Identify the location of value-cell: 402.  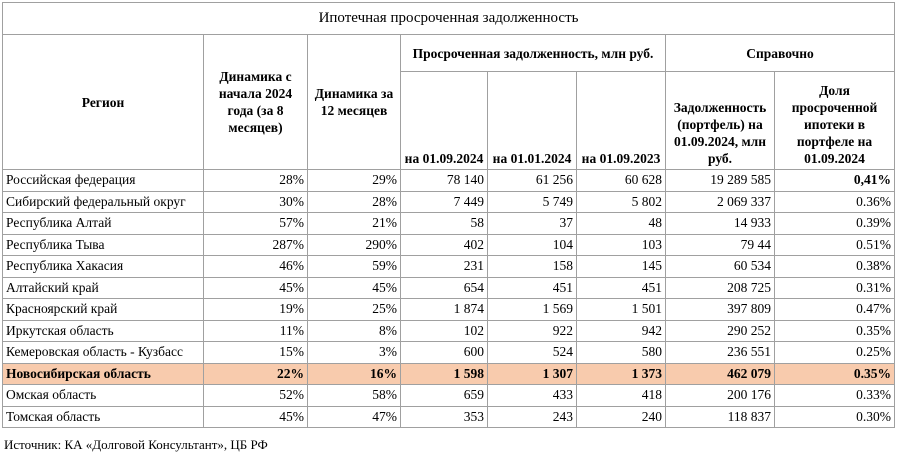
(444, 244).